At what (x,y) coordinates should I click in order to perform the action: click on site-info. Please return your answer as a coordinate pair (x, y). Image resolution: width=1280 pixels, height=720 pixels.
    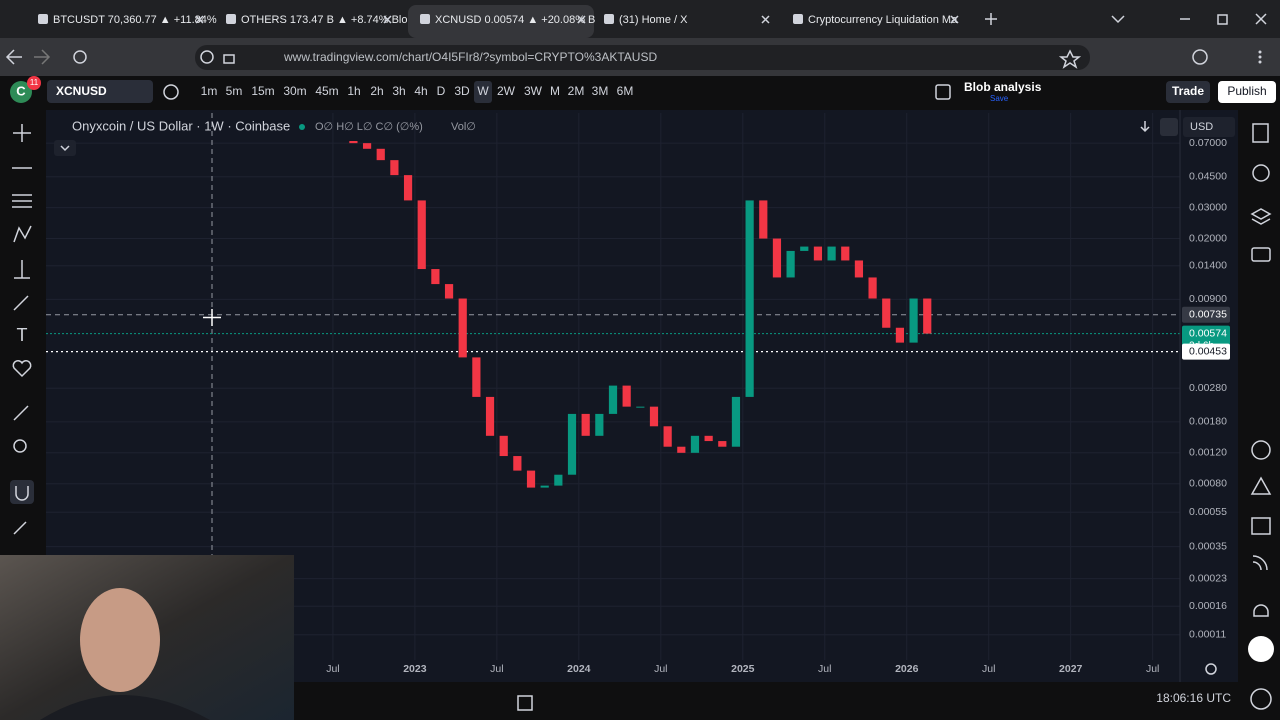
    Looking at the image, I should click on (207, 57).